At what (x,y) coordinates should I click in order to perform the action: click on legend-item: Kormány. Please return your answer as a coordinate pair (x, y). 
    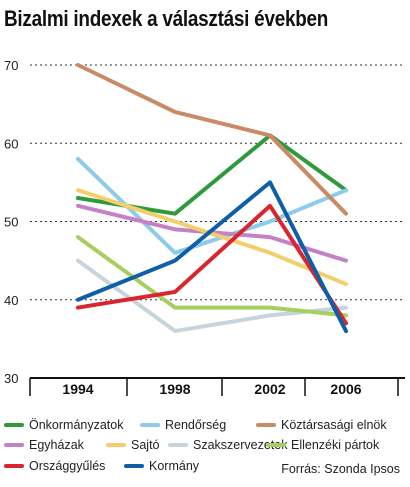
    Looking at the image, I should click on (161, 466).